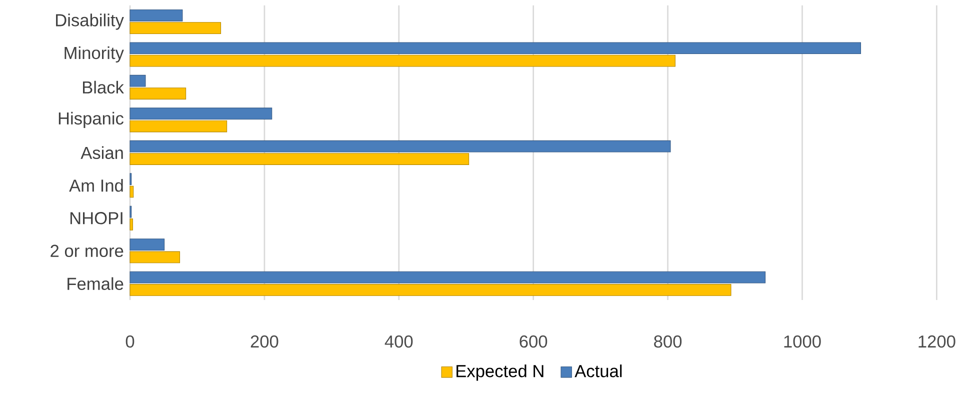 The image size is (956, 408). I want to click on y-tick-label: NHOPI, so click(96, 218).